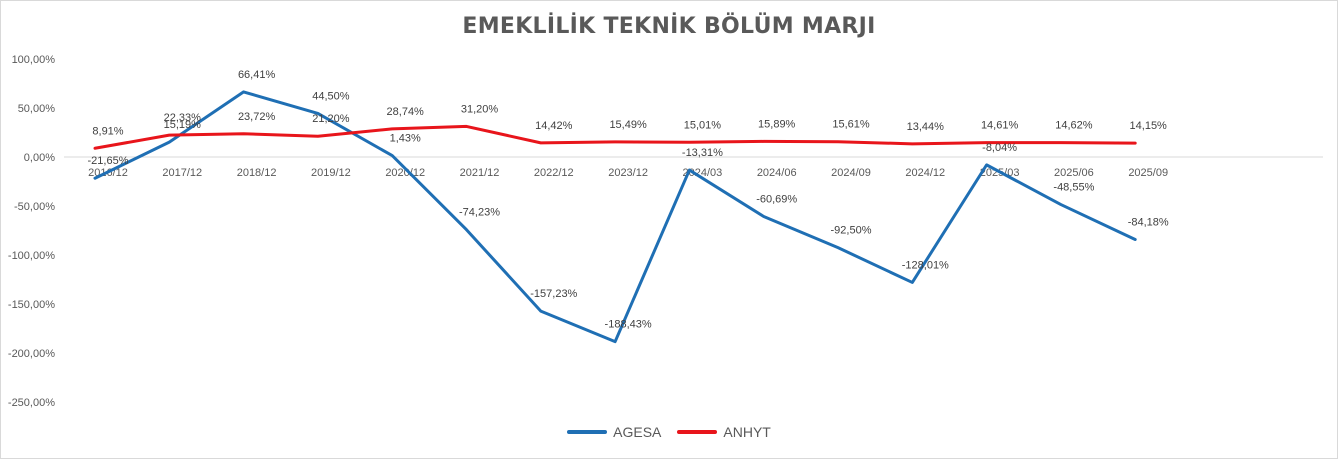  I want to click on x-tick-label: 2024/06, so click(777, 173).